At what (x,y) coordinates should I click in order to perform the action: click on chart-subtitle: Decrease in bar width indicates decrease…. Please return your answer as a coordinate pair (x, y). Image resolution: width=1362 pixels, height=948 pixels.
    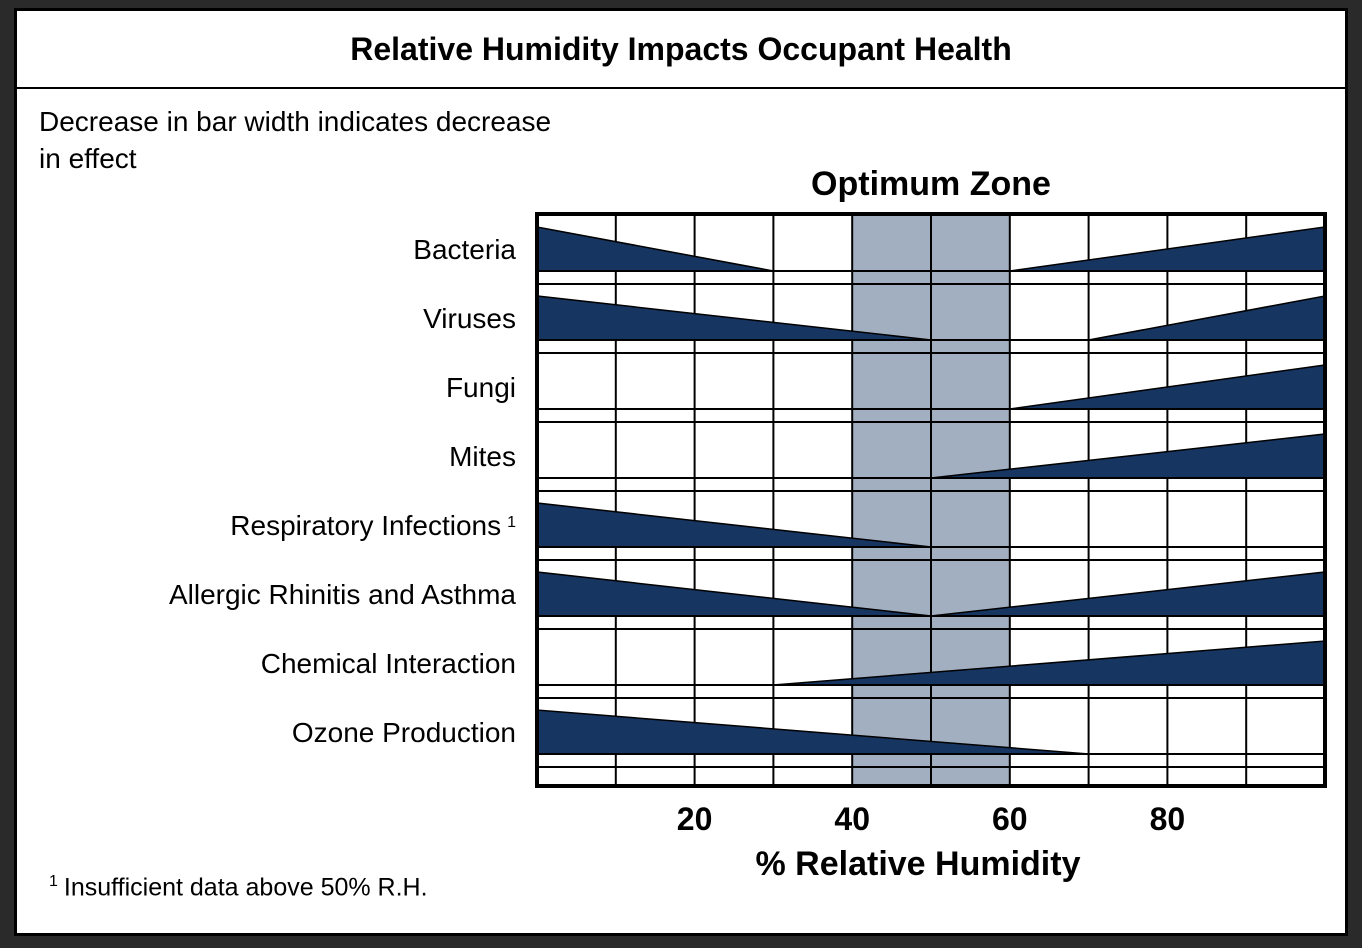
    Looking at the image, I should click on (295, 140).